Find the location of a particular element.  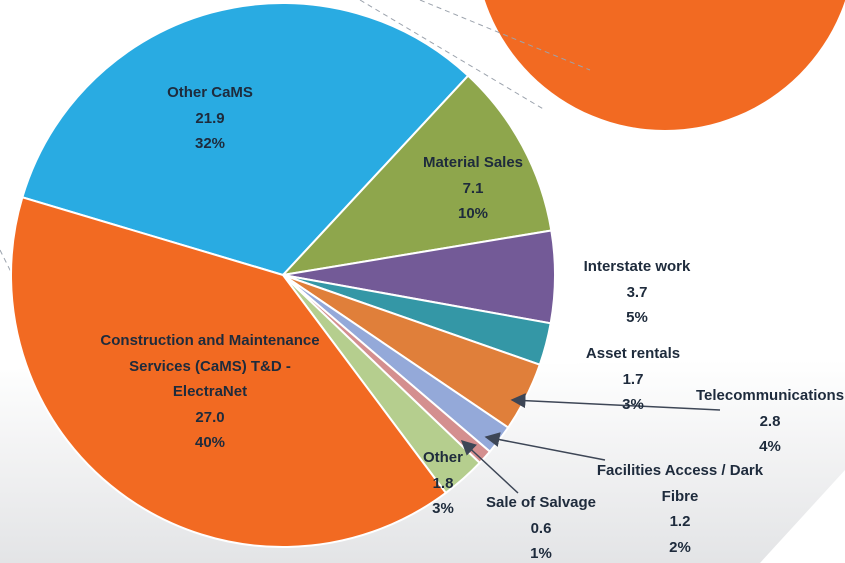

slice-label: Telecommunications 2.8 4% is located at coordinates (770, 421).